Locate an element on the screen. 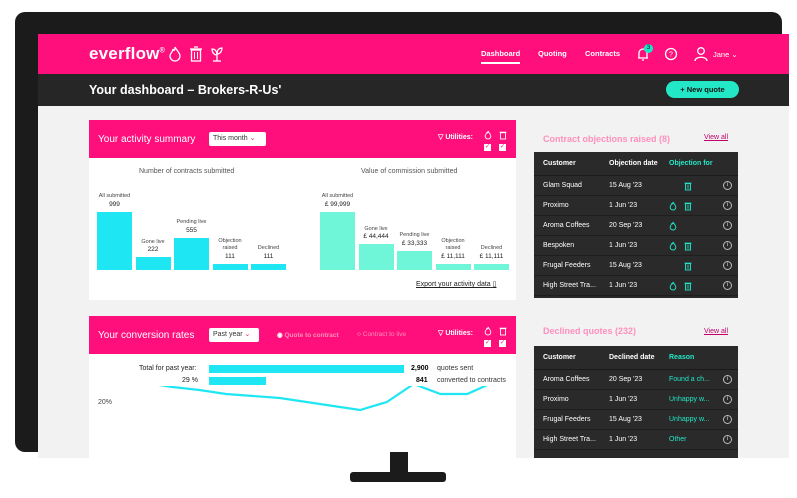  table-row: Proximo 1 Jun '23 i is located at coordinates (636, 206).